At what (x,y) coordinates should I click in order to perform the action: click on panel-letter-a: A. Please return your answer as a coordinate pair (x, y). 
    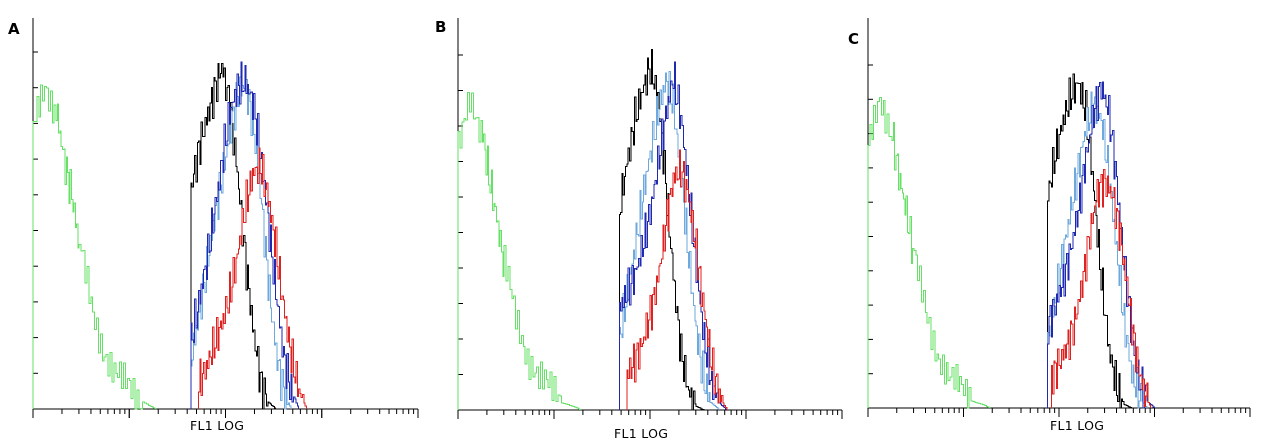
    Looking at the image, I should click on (14, 29).